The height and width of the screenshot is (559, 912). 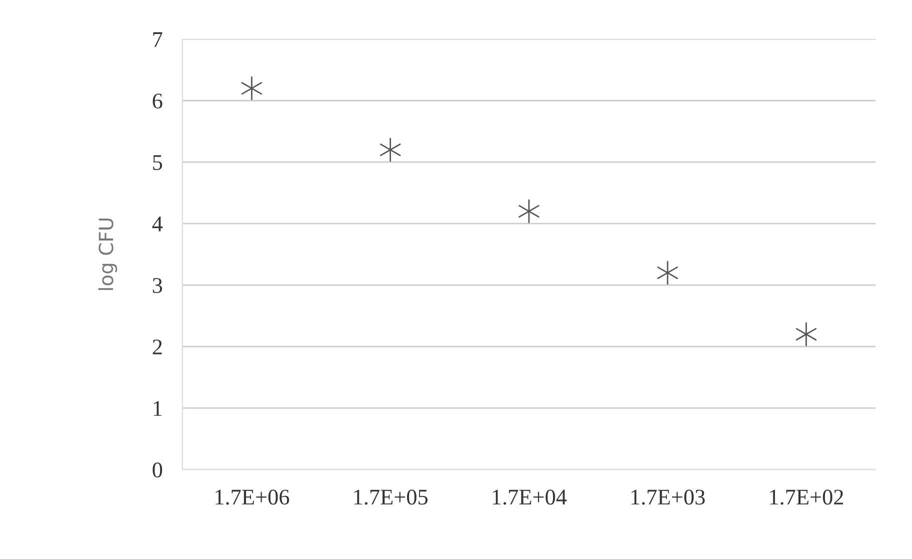 What do you see at coordinates (668, 497) in the screenshot?
I see `x-tick-label: 1.7E+03` at bounding box center [668, 497].